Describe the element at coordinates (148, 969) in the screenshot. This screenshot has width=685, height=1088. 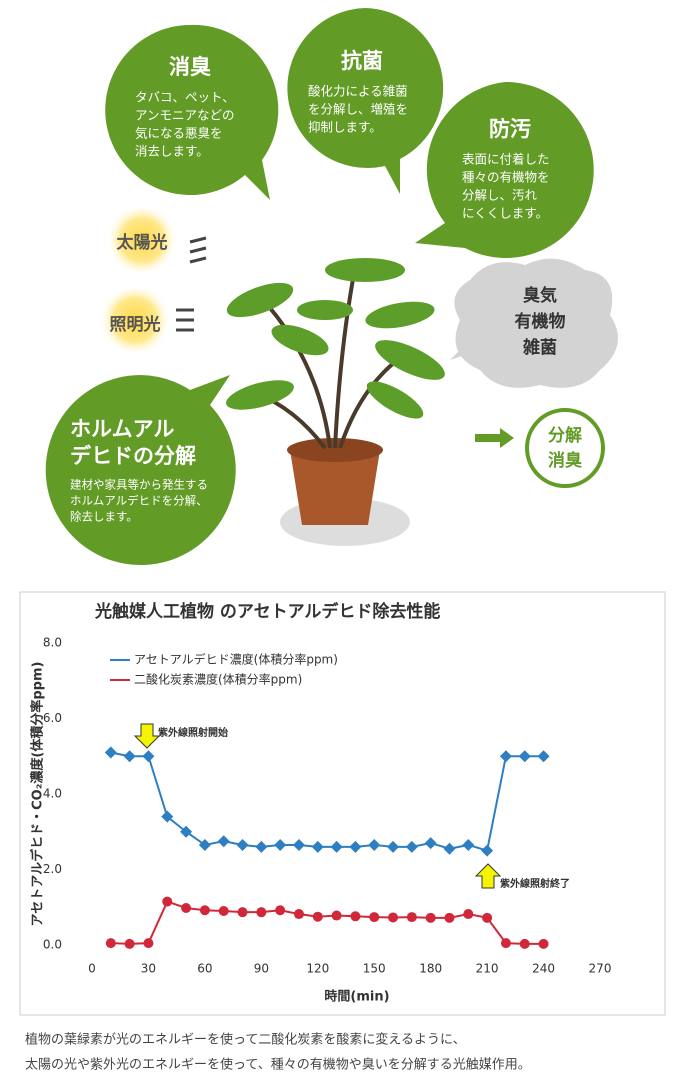
I see `x-tick-label: 30` at that location.